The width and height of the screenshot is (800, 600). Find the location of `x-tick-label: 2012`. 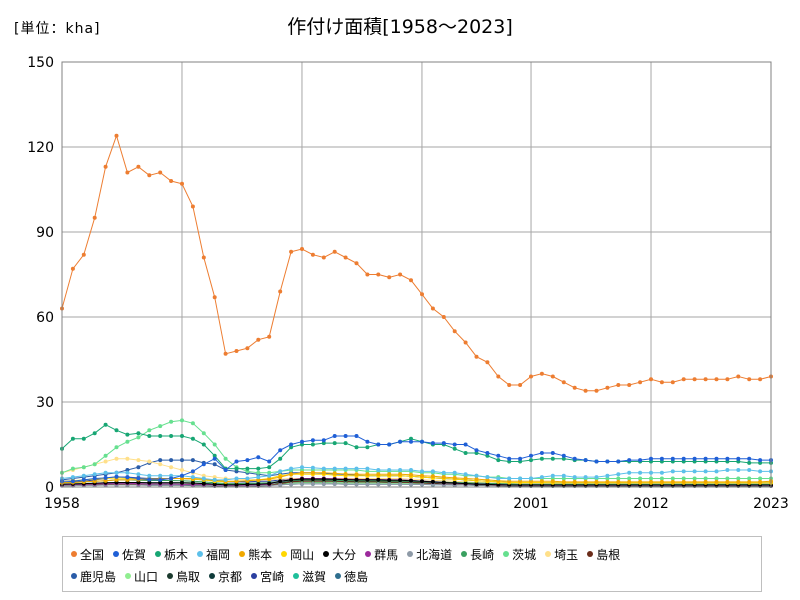

x-tick-label: 2012 is located at coordinates (651, 504).